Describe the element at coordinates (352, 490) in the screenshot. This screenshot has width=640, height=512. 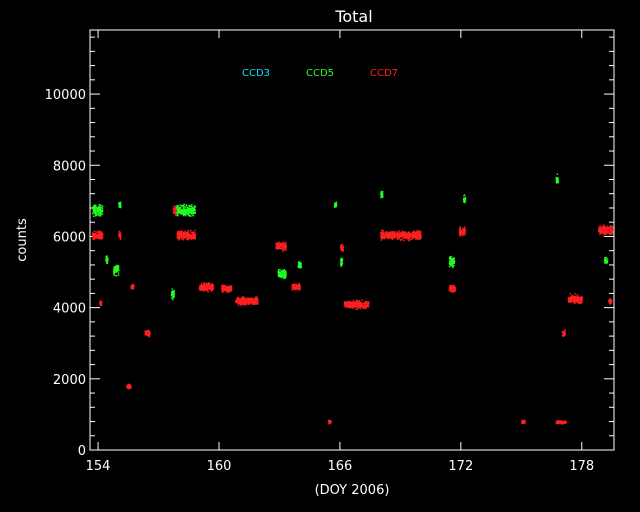
I see `x-axis-label: (DOY 2006)` at that location.